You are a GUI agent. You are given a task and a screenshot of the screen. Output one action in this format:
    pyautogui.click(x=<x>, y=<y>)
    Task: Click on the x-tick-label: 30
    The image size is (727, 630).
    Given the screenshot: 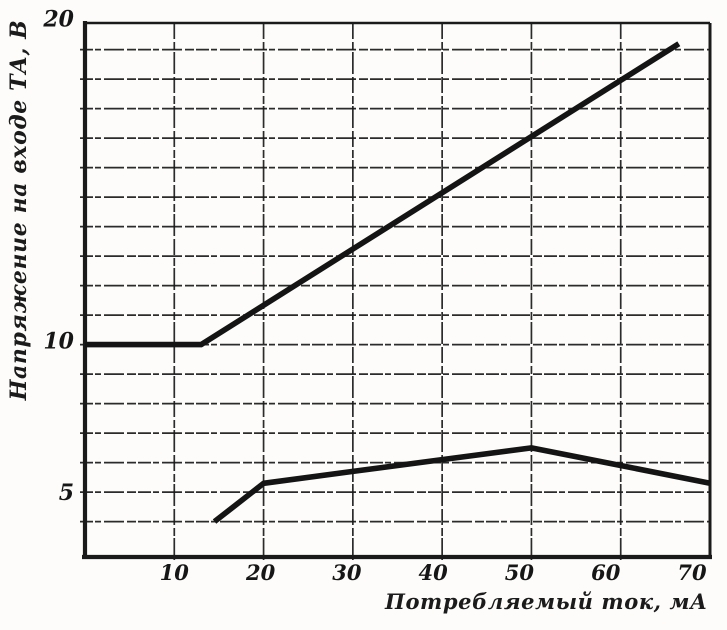 What is the action you would take?
    pyautogui.click(x=347, y=572)
    